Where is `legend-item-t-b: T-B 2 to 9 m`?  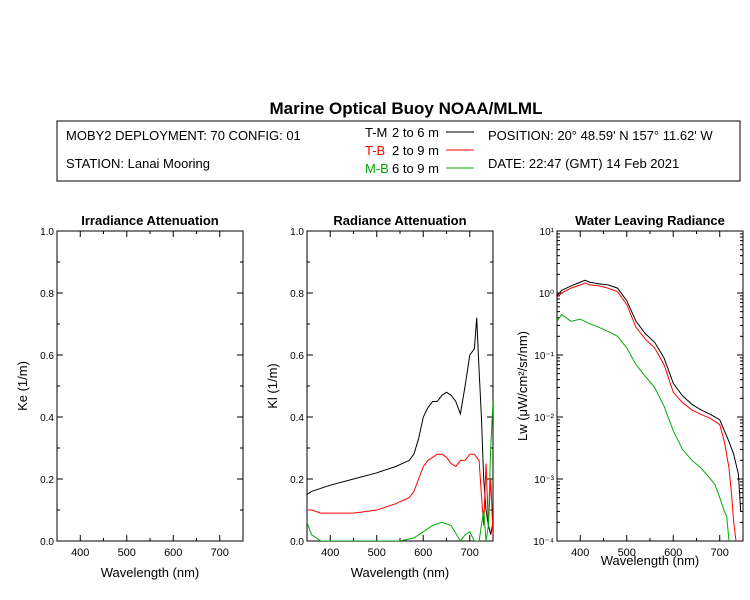 legend-item-t-b: T-B 2 to 9 m is located at coordinates (419, 150).